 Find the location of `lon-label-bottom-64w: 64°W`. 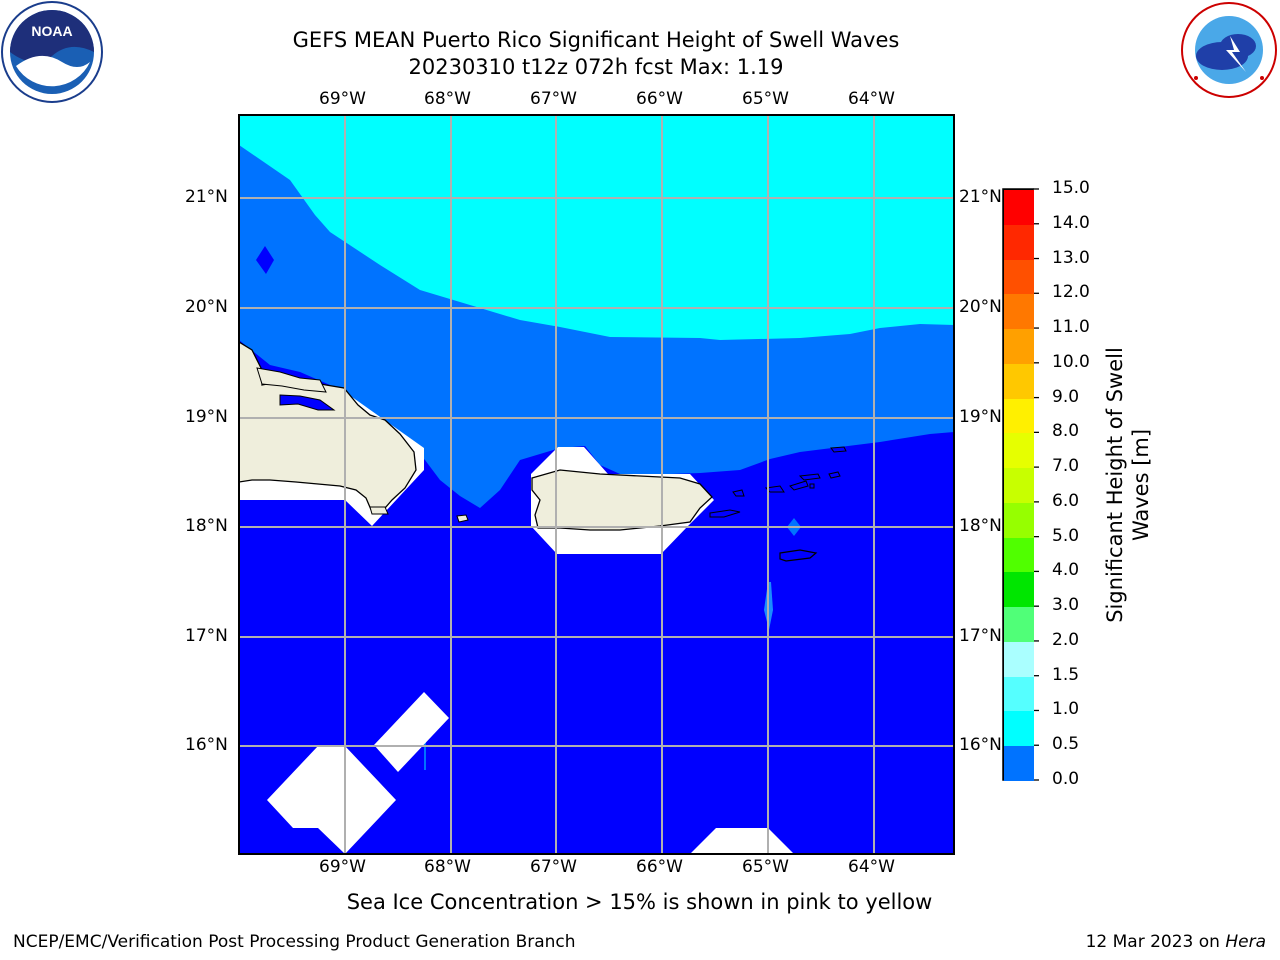

lon-label-bottom-64w: 64°W is located at coordinates (871, 867).